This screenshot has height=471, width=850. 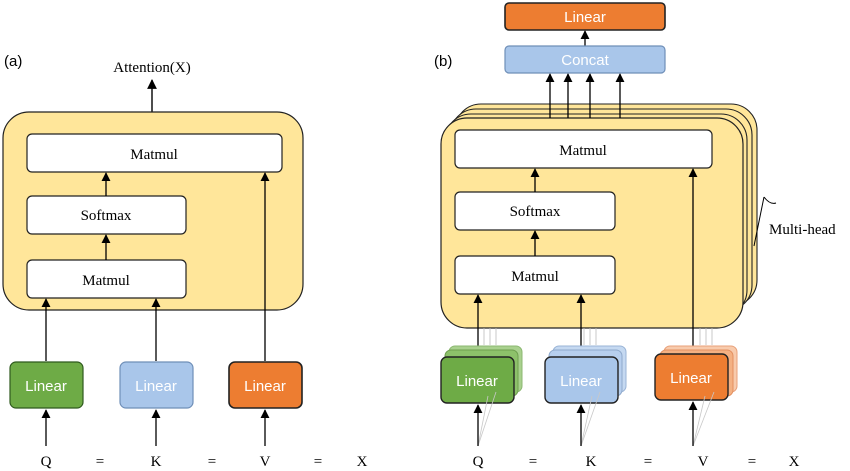 I want to click on head-connector-lines, so click(x=598, y=336).